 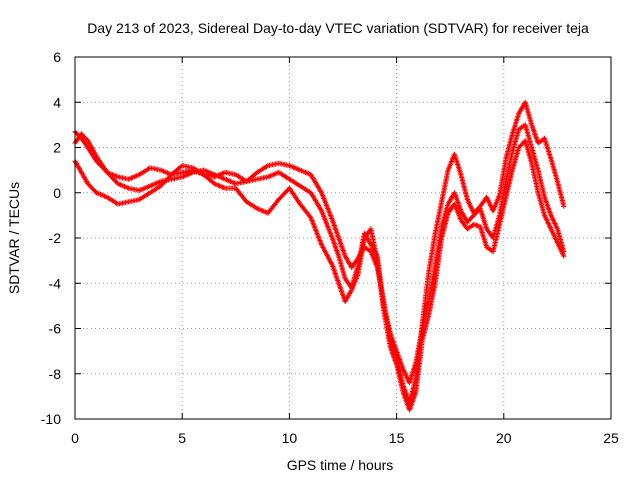 What do you see at coordinates (504, 438) in the screenshot?
I see `x-tick-label: 20` at bounding box center [504, 438].